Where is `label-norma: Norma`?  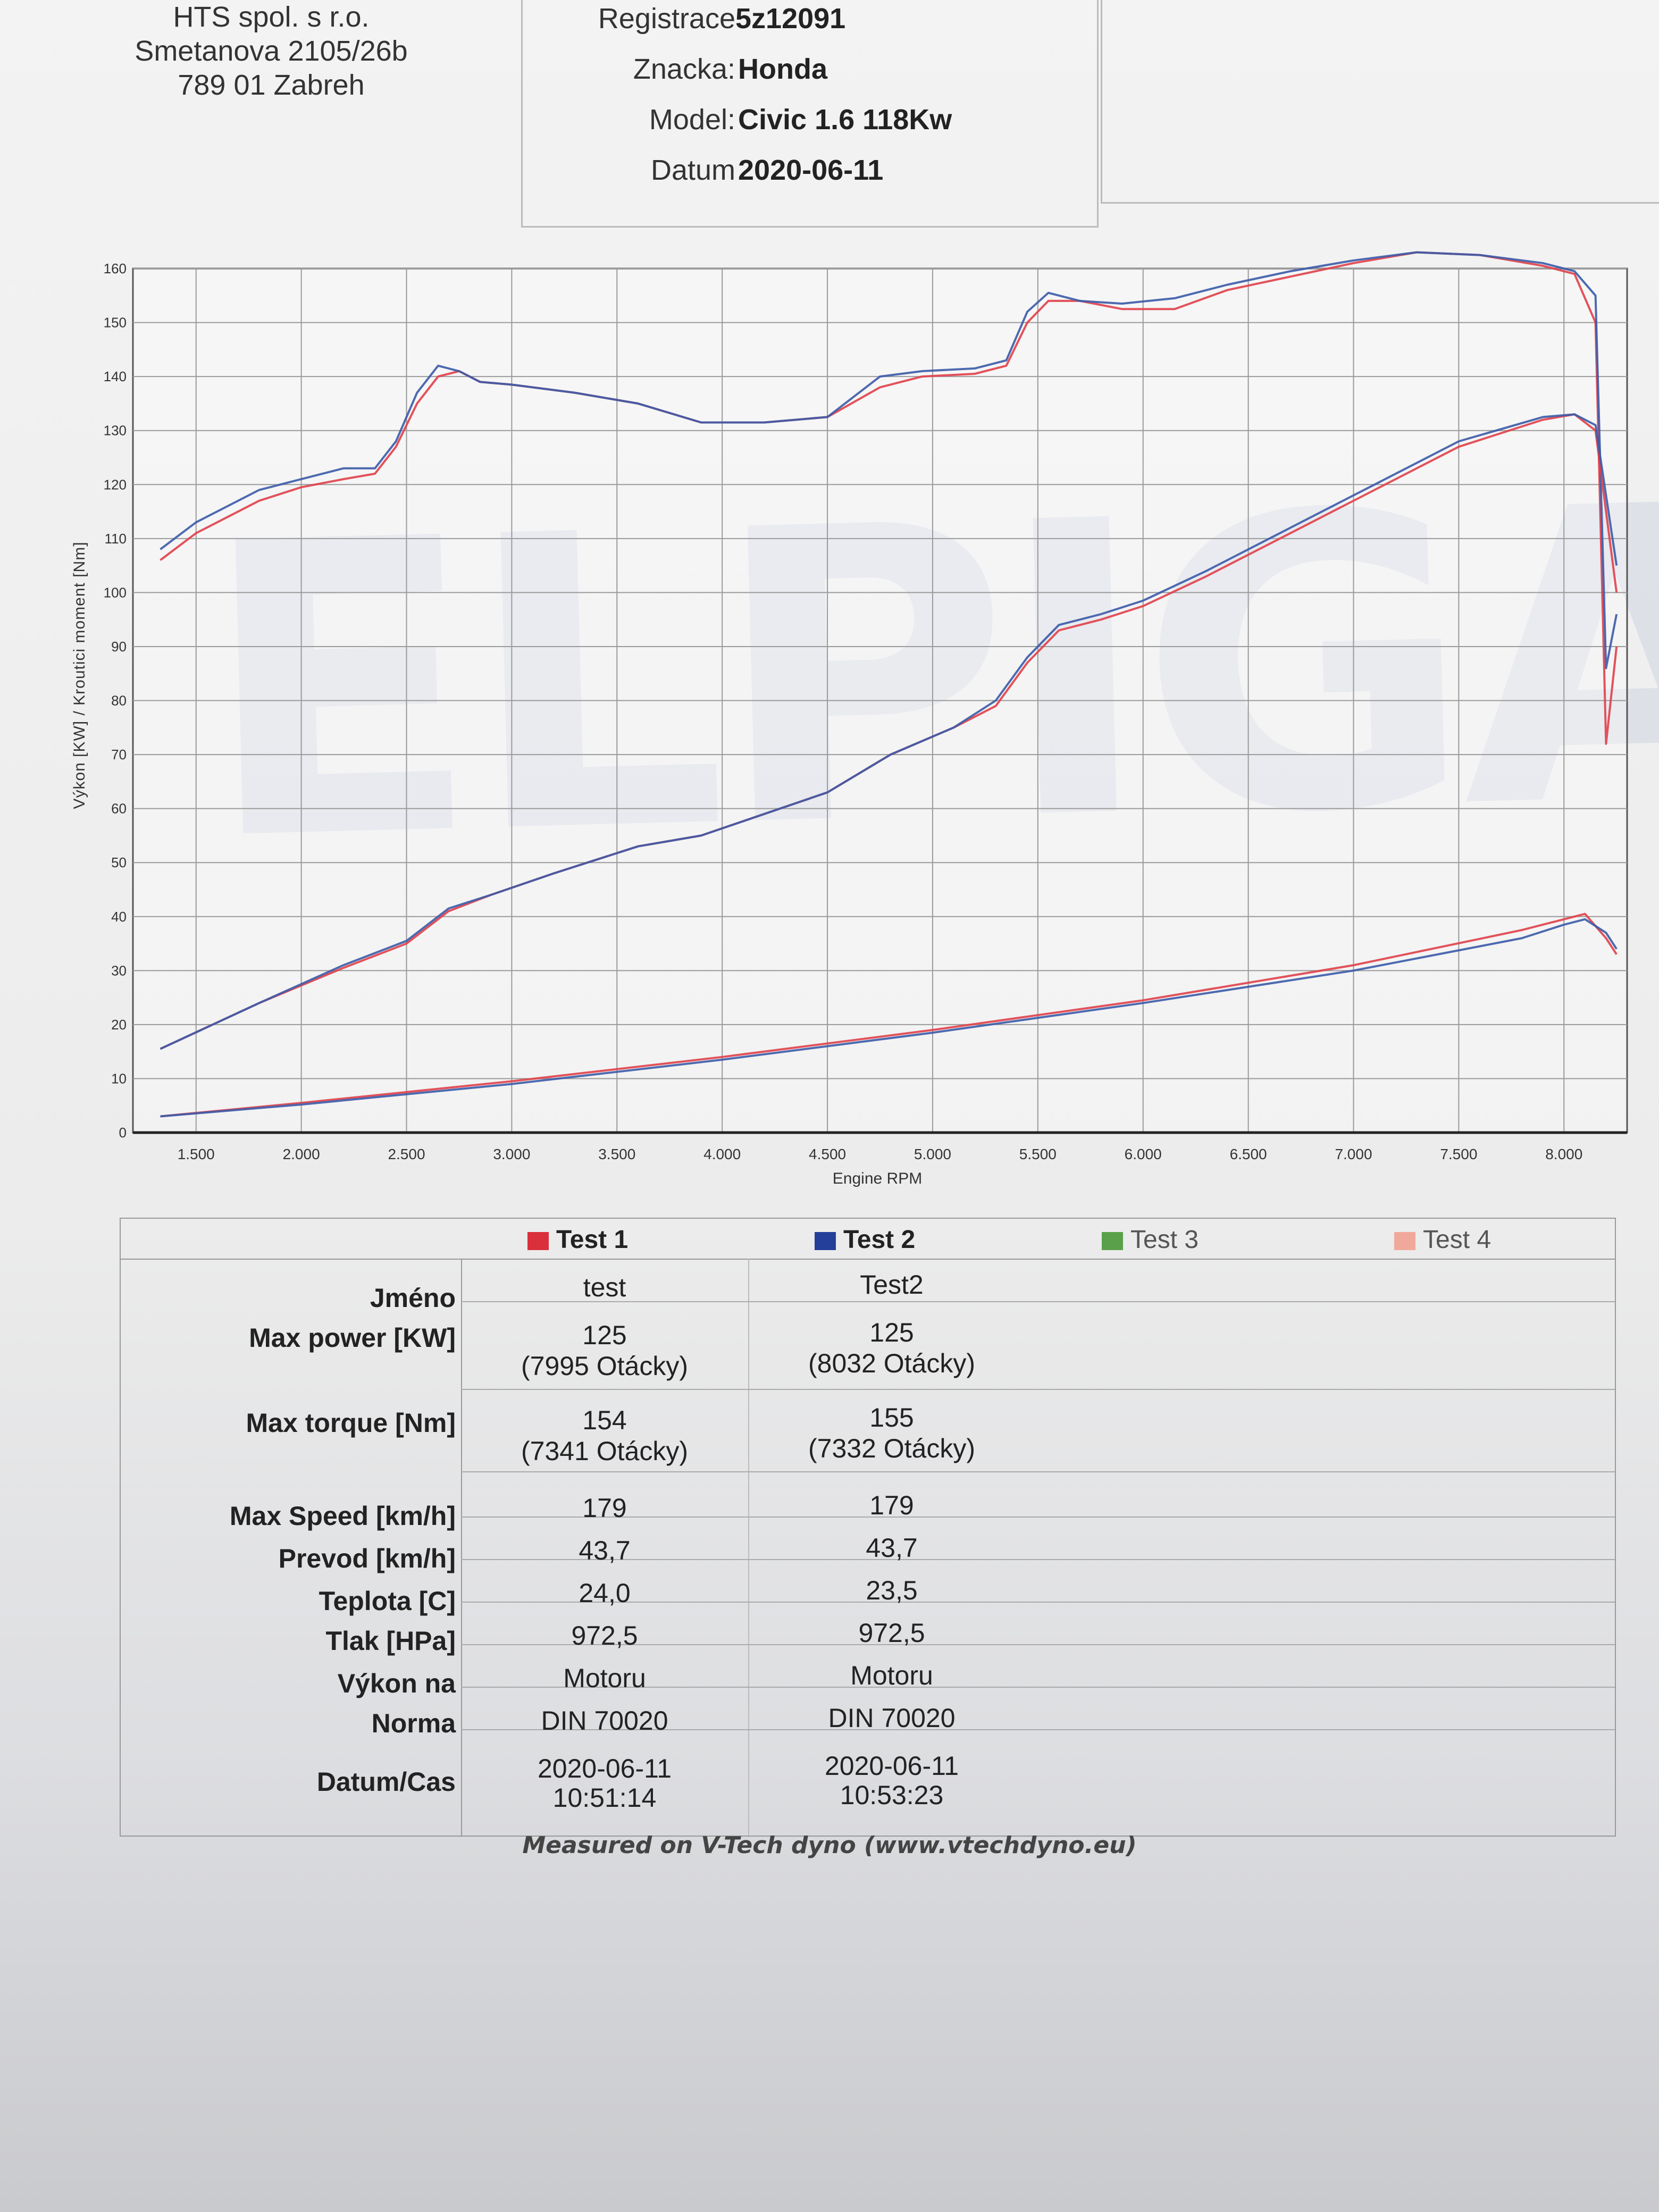
label-norma: Norma is located at coordinates (413, 1723).